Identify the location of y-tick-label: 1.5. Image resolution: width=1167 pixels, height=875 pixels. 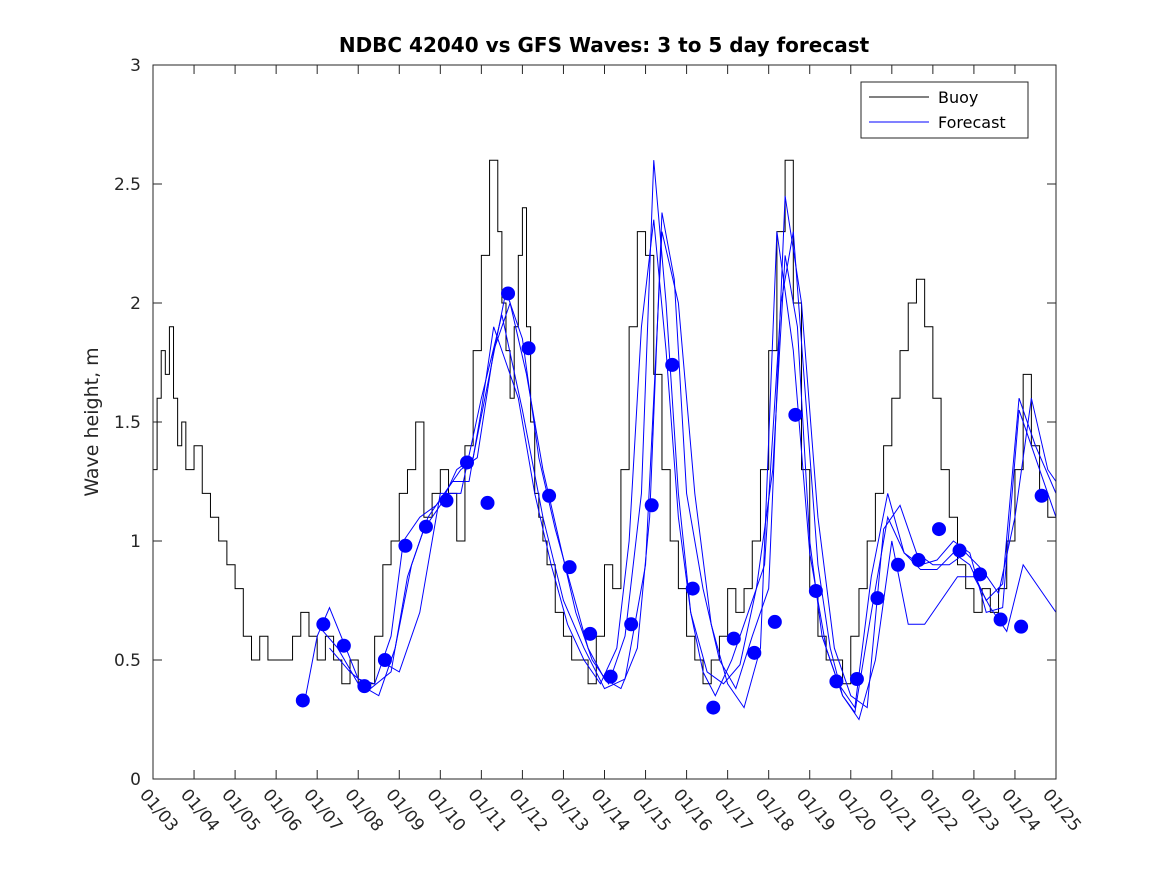
(127, 423).